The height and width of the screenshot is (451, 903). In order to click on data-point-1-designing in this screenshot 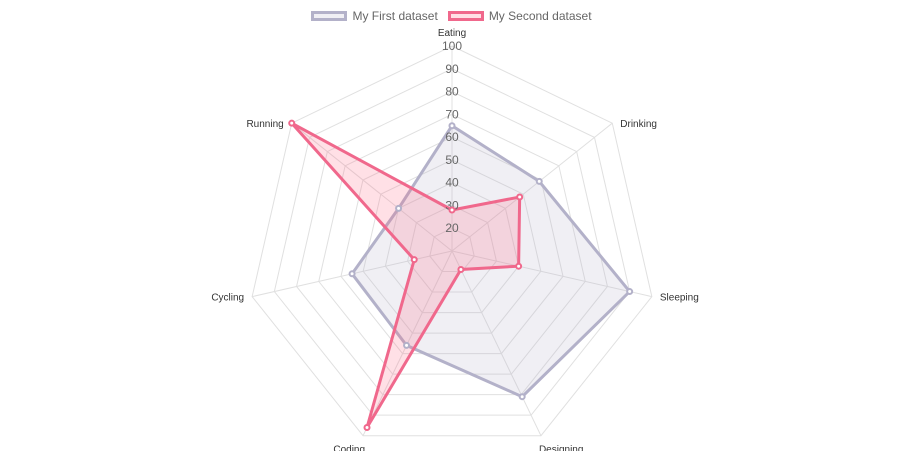, I will do `click(522, 397)`.